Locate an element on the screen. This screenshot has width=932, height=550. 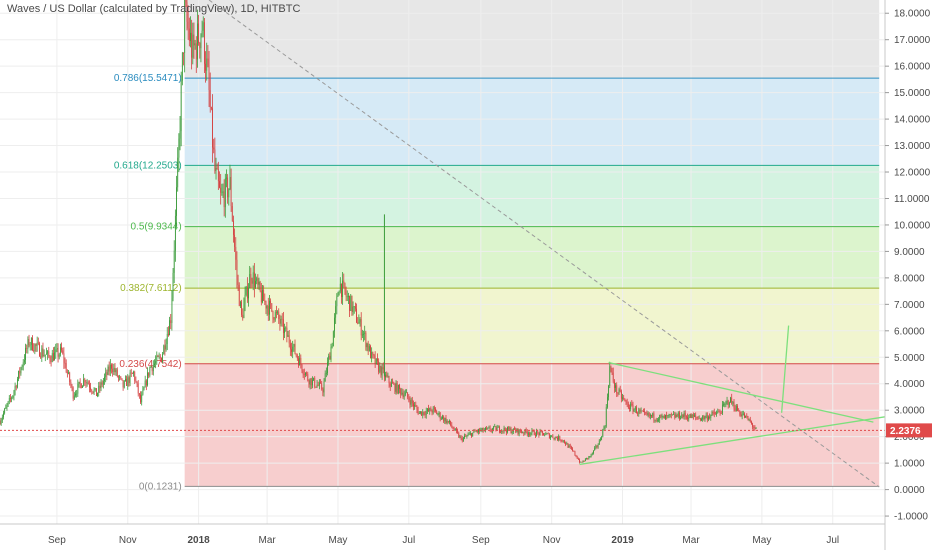
time-axis: Sep Nov 2018 Mar May Jul Sep Nov 2019 Mar May Jul is located at coordinates (442, 534).